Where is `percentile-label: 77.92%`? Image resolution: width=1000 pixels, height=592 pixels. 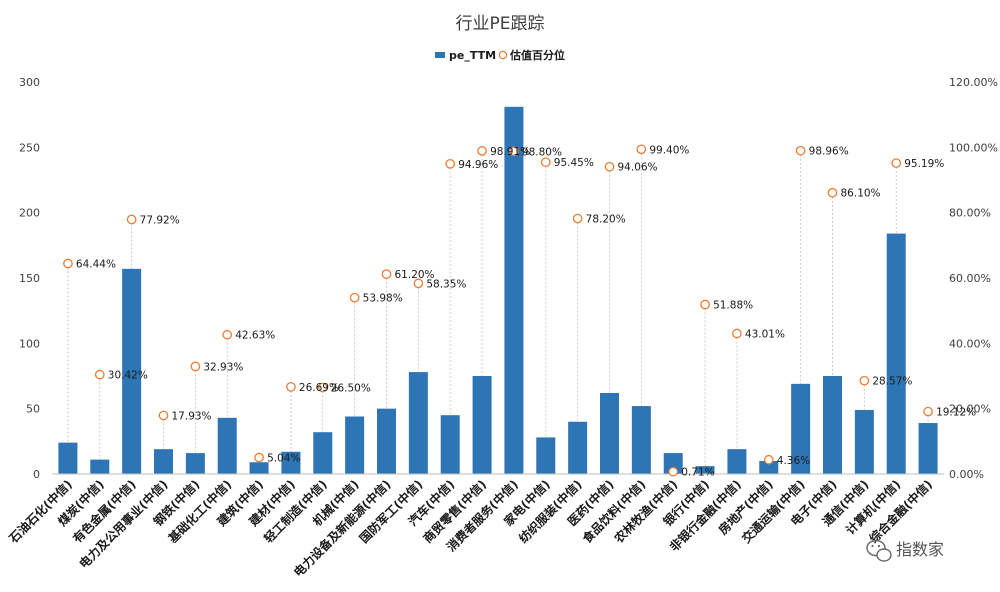 percentile-label: 77.92% is located at coordinates (160, 220).